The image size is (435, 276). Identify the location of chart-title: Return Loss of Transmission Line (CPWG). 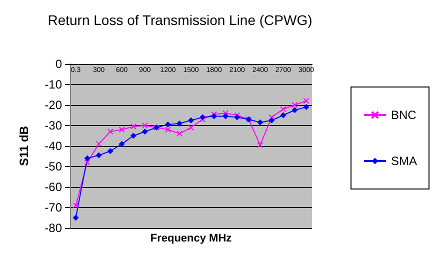
(180, 20).